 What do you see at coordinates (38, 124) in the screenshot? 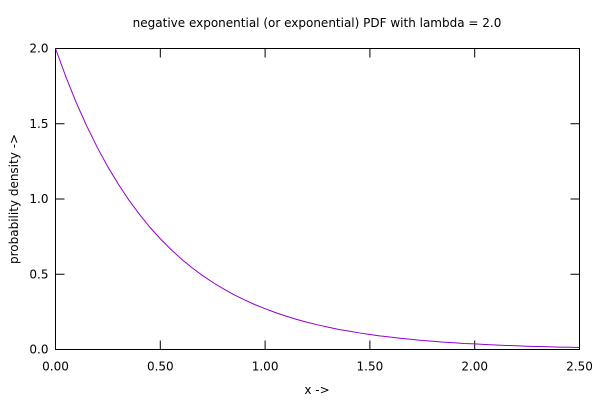
I see `y-tick-label: 1.5` at bounding box center [38, 124].